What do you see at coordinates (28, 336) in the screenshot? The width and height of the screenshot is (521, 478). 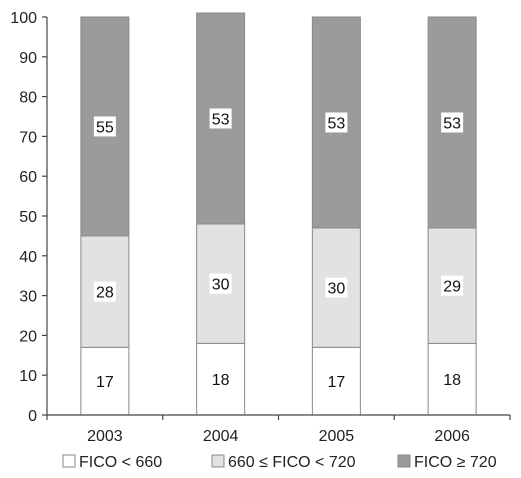 I see `y-tick-label-20: 20` at bounding box center [28, 336].